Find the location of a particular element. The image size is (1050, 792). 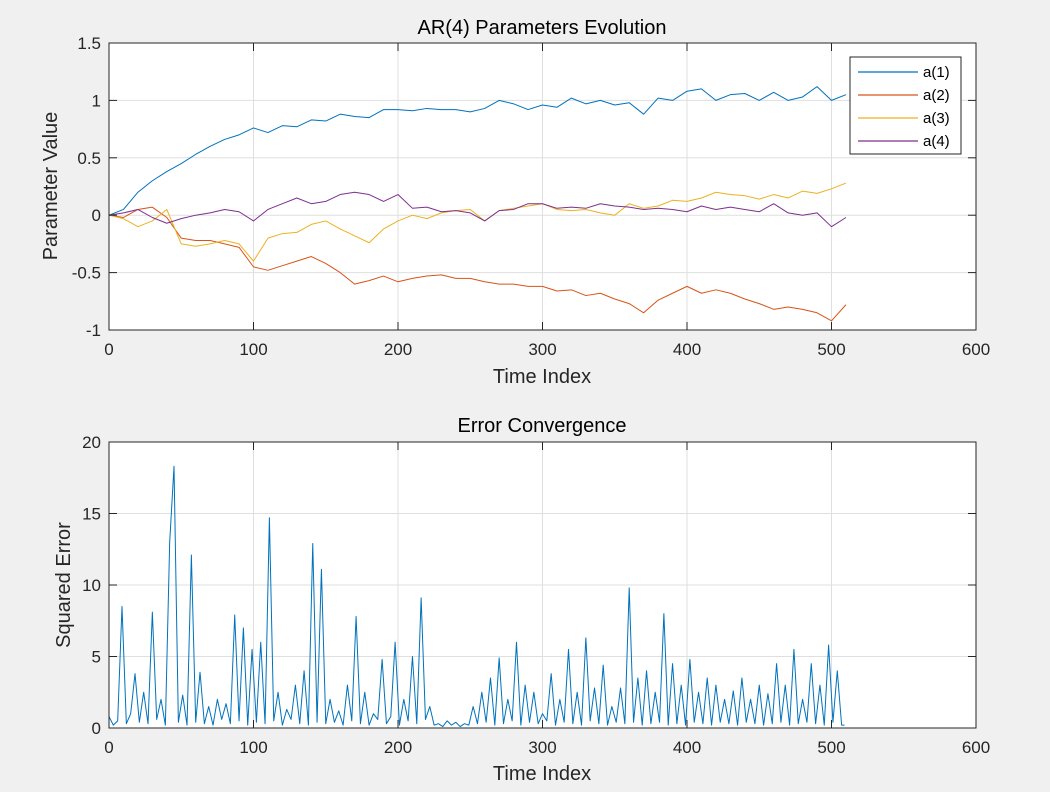

error-x-tick-label: 100 is located at coordinates (253, 747).